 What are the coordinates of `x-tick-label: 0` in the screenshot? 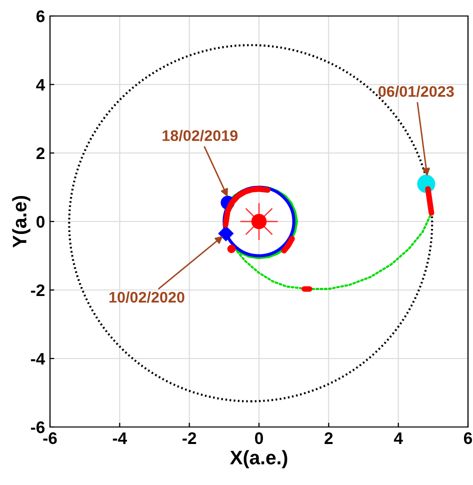 It's located at (259, 438).